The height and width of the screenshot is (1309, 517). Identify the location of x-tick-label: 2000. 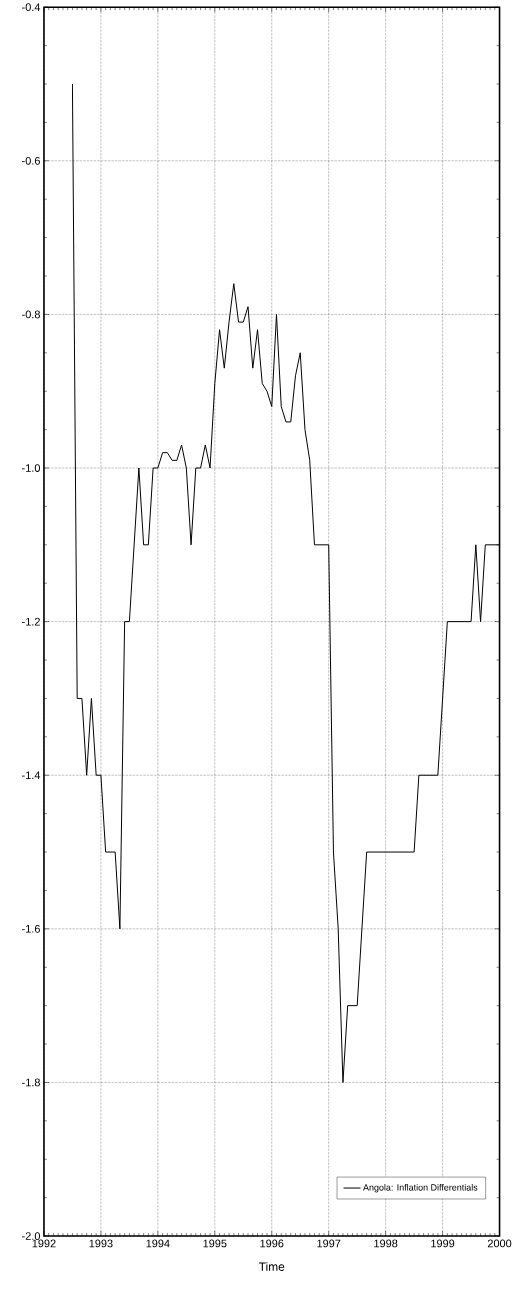
(500, 1243).